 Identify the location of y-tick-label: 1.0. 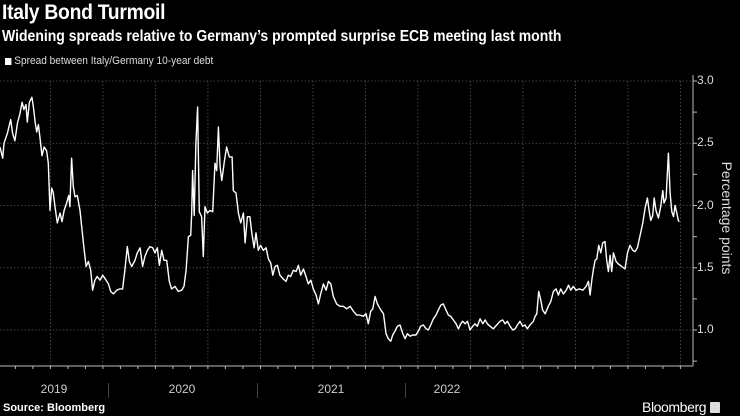
(705, 329).